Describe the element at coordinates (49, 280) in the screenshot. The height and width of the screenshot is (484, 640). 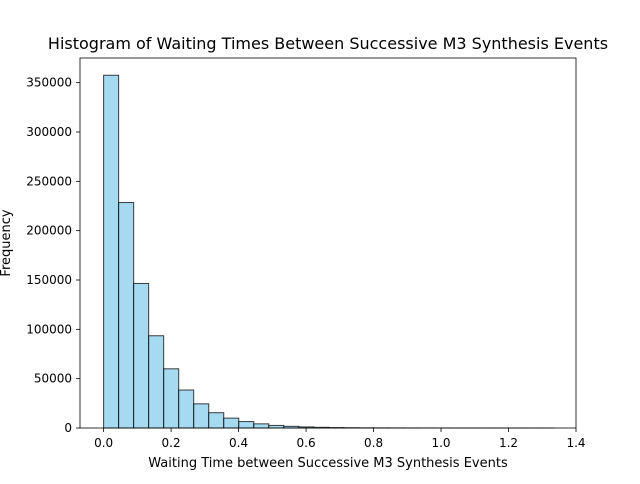
I see `y-tick-label: 150000` at that location.